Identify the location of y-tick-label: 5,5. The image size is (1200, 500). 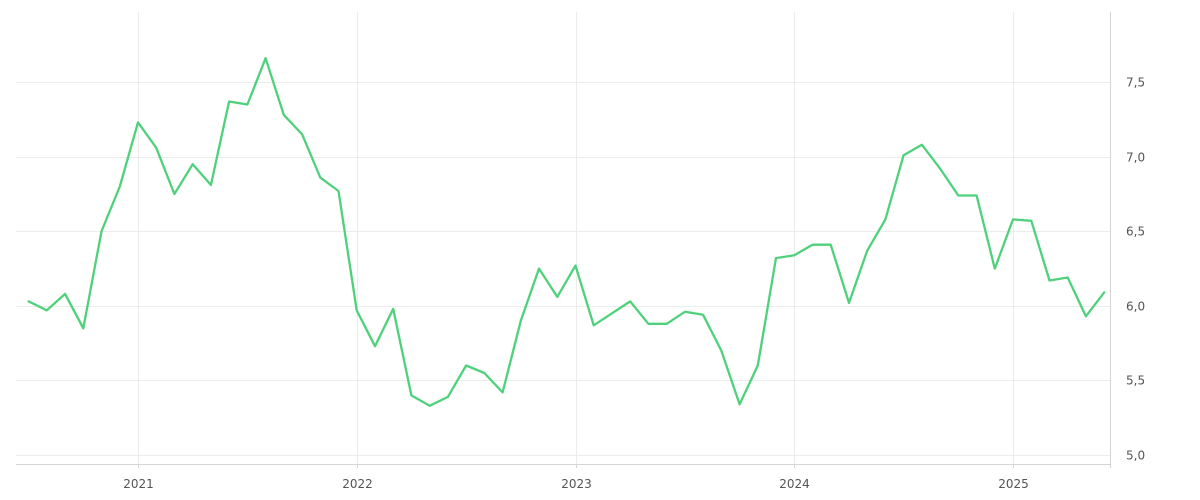
(1135, 381).